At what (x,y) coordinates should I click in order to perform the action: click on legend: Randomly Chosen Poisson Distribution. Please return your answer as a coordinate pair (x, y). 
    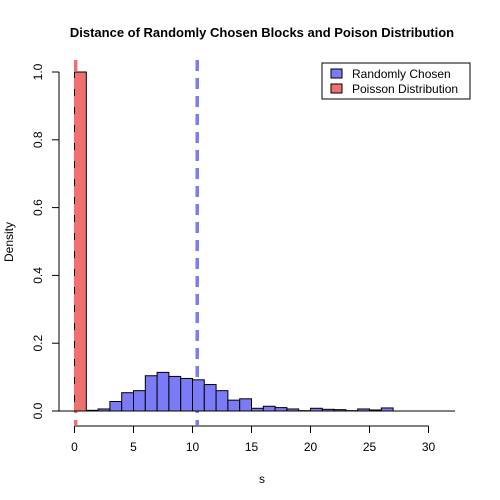
    Looking at the image, I should click on (396, 81).